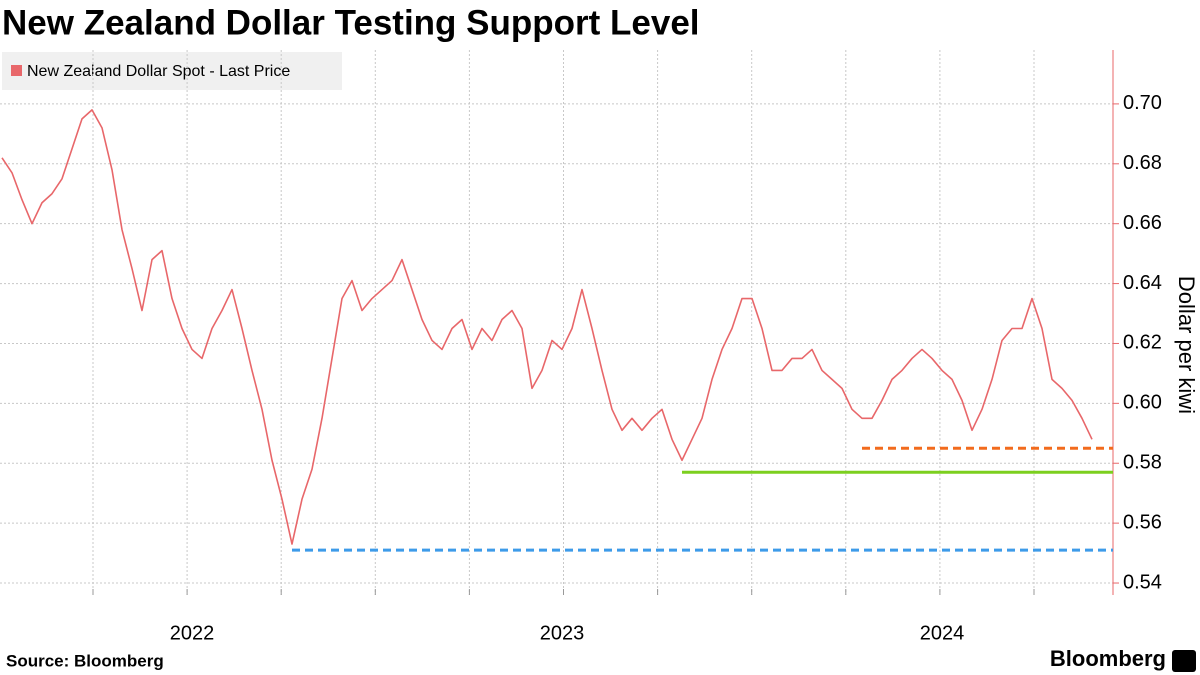 The width and height of the screenshot is (1200, 675). I want to click on y-tick-label: 0.58, so click(1142, 463).